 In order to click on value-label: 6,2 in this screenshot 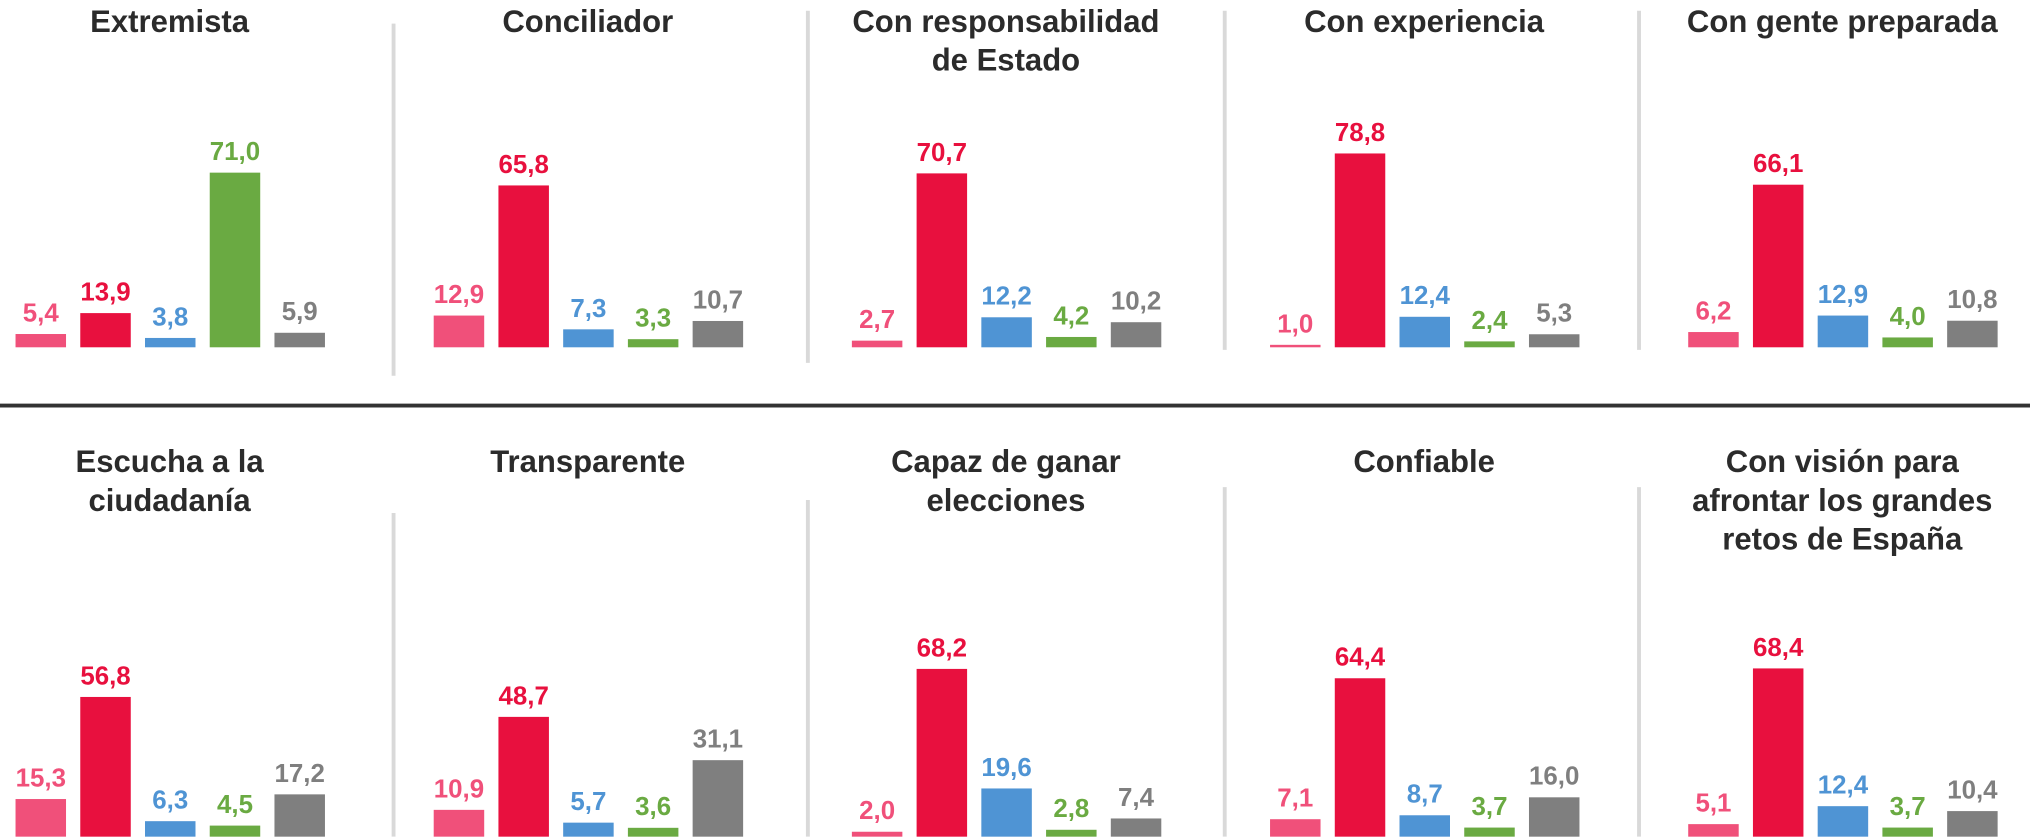, I will do `click(1713, 311)`.